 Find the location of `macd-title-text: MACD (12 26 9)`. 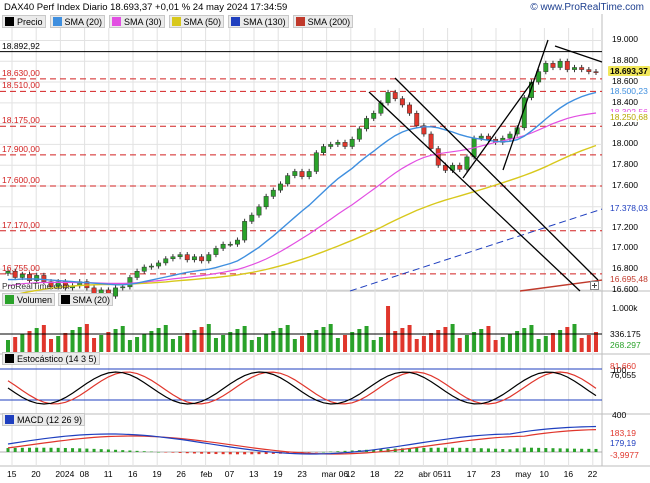

macd-title-text: MACD (12 26 9) is located at coordinates (50, 419).